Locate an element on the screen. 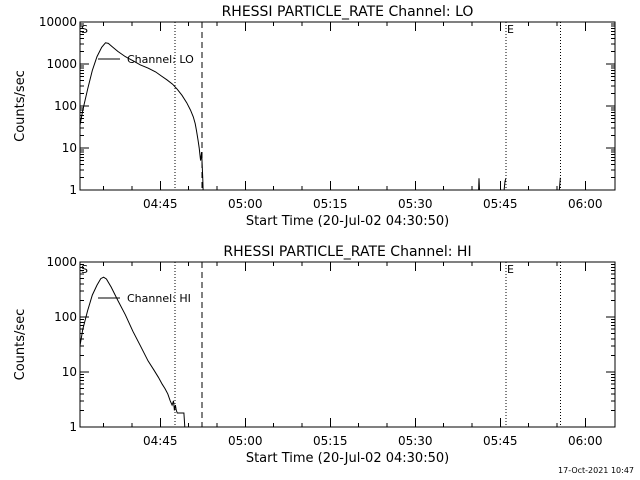 Image resolution: width=640 pixels, height=480 pixels. panel2-x-tick-label: 04:45 is located at coordinates (160, 441).